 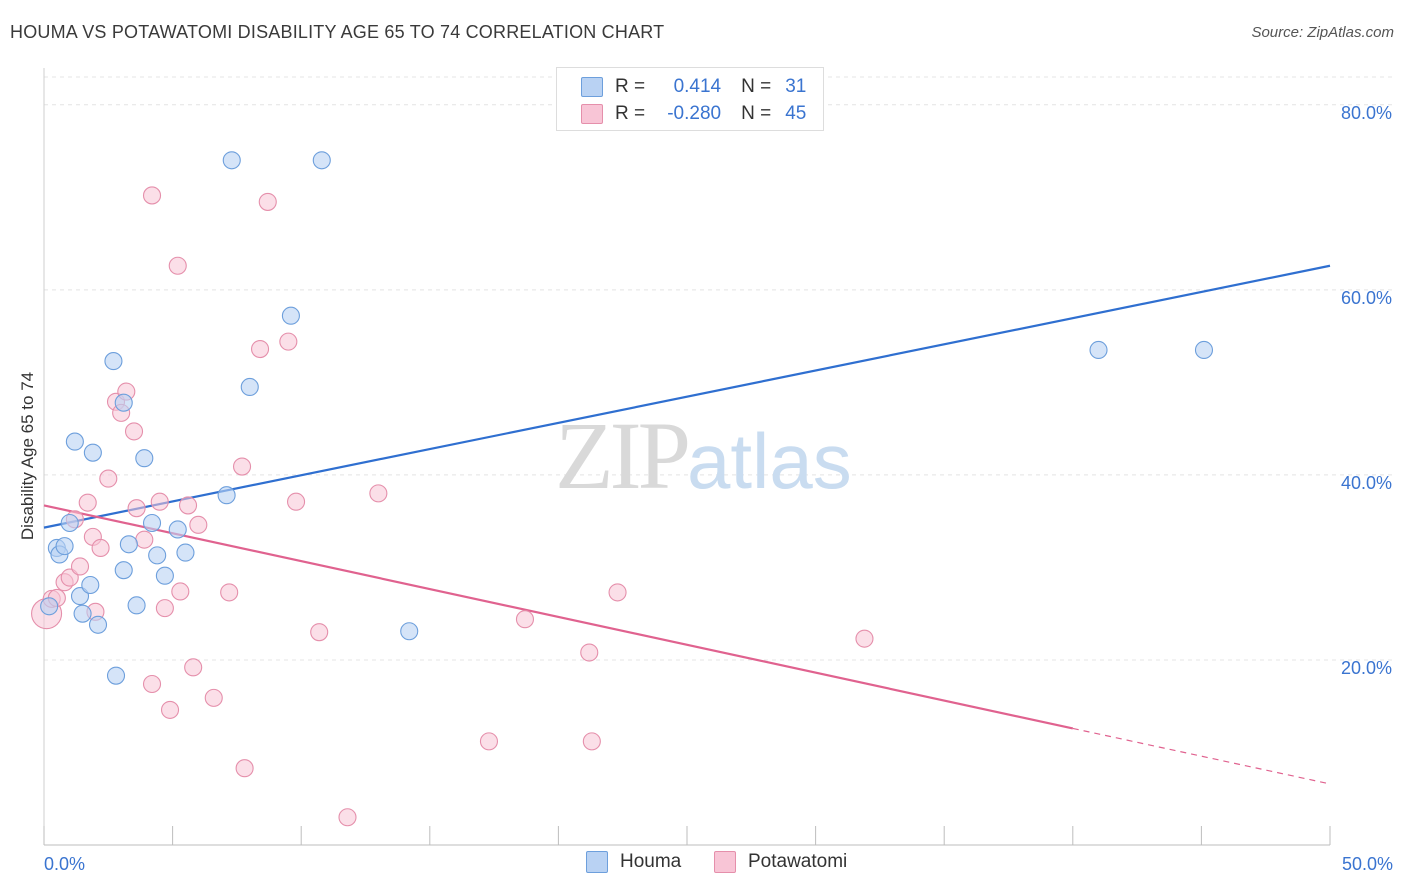 What do you see at coordinates (27, 456) in the screenshot?
I see `y-axis-label: Disability Age 65 to 74` at bounding box center [27, 456].